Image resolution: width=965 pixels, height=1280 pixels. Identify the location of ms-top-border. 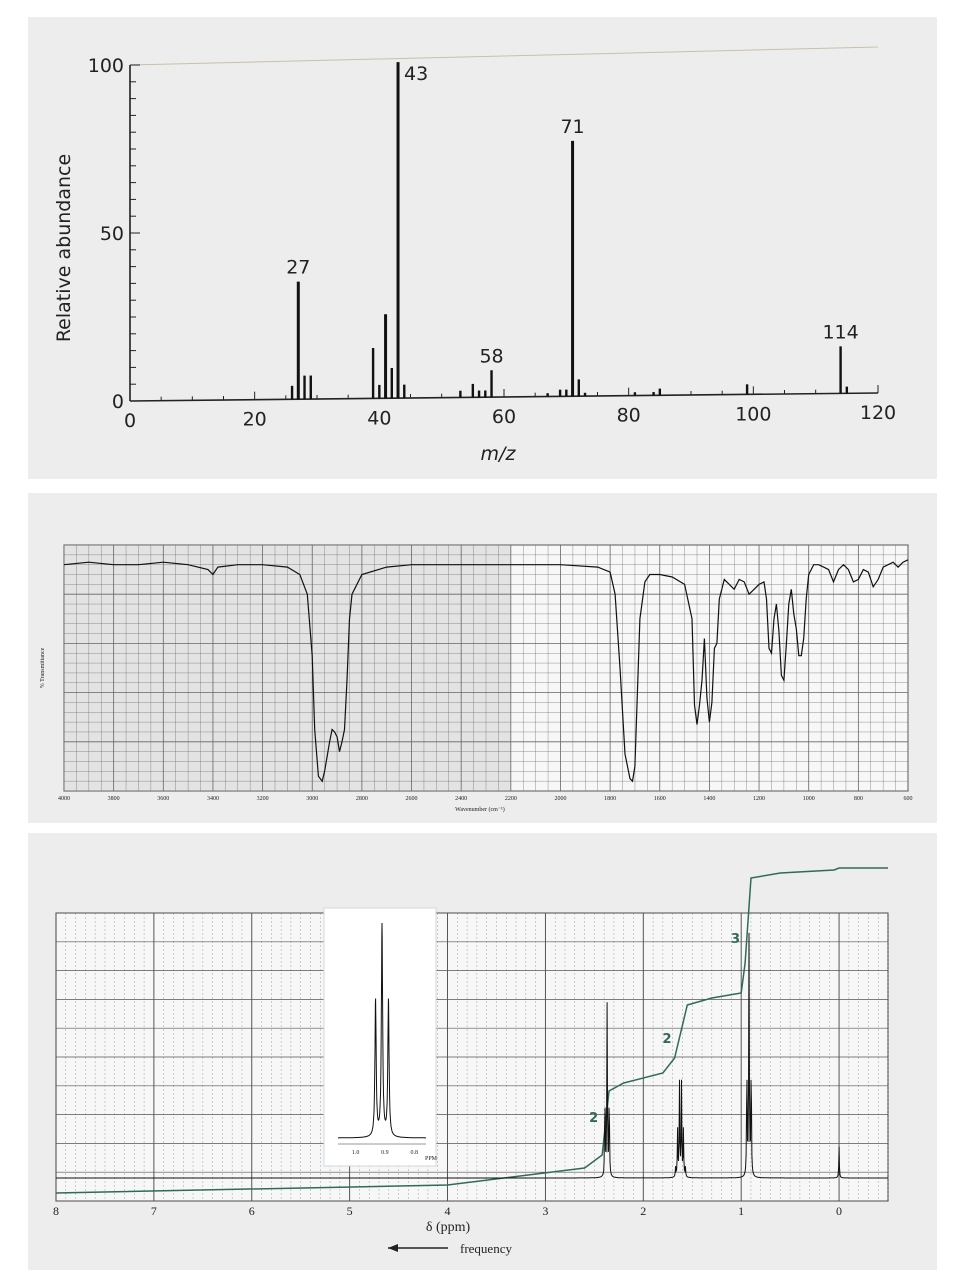
(504, 56).